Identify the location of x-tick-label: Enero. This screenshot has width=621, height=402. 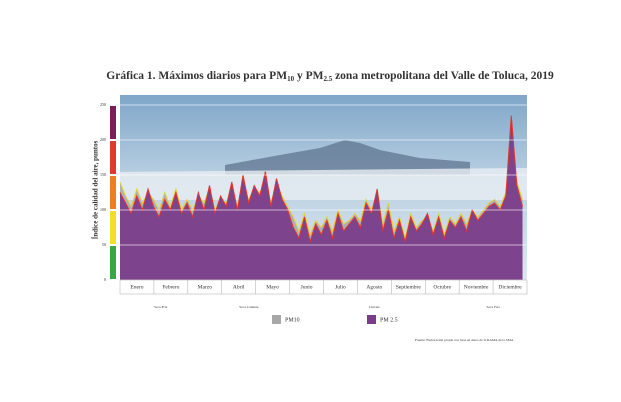
(136, 287).